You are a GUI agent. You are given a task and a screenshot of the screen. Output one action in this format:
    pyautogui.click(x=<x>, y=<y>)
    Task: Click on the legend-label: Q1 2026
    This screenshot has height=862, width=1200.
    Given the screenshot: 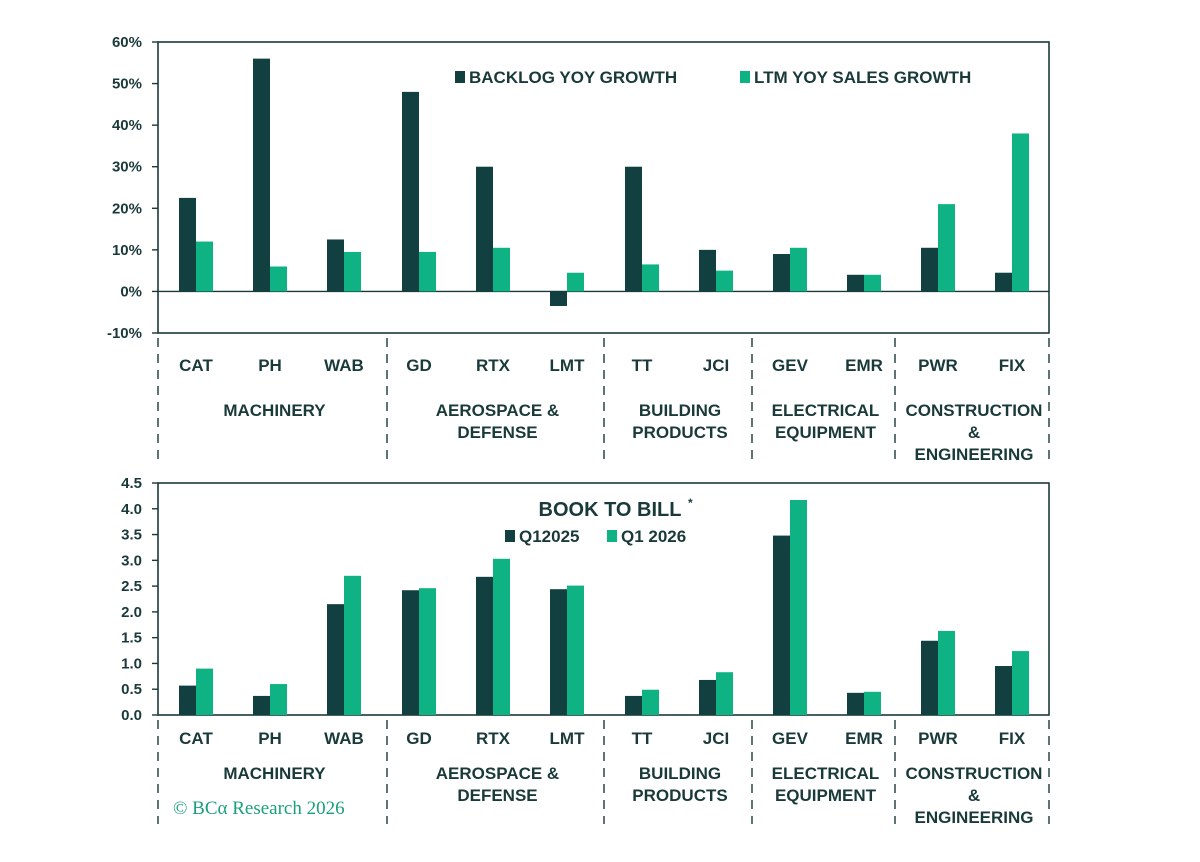 What is the action you would take?
    pyautogui.click(x=653, y=536)
    